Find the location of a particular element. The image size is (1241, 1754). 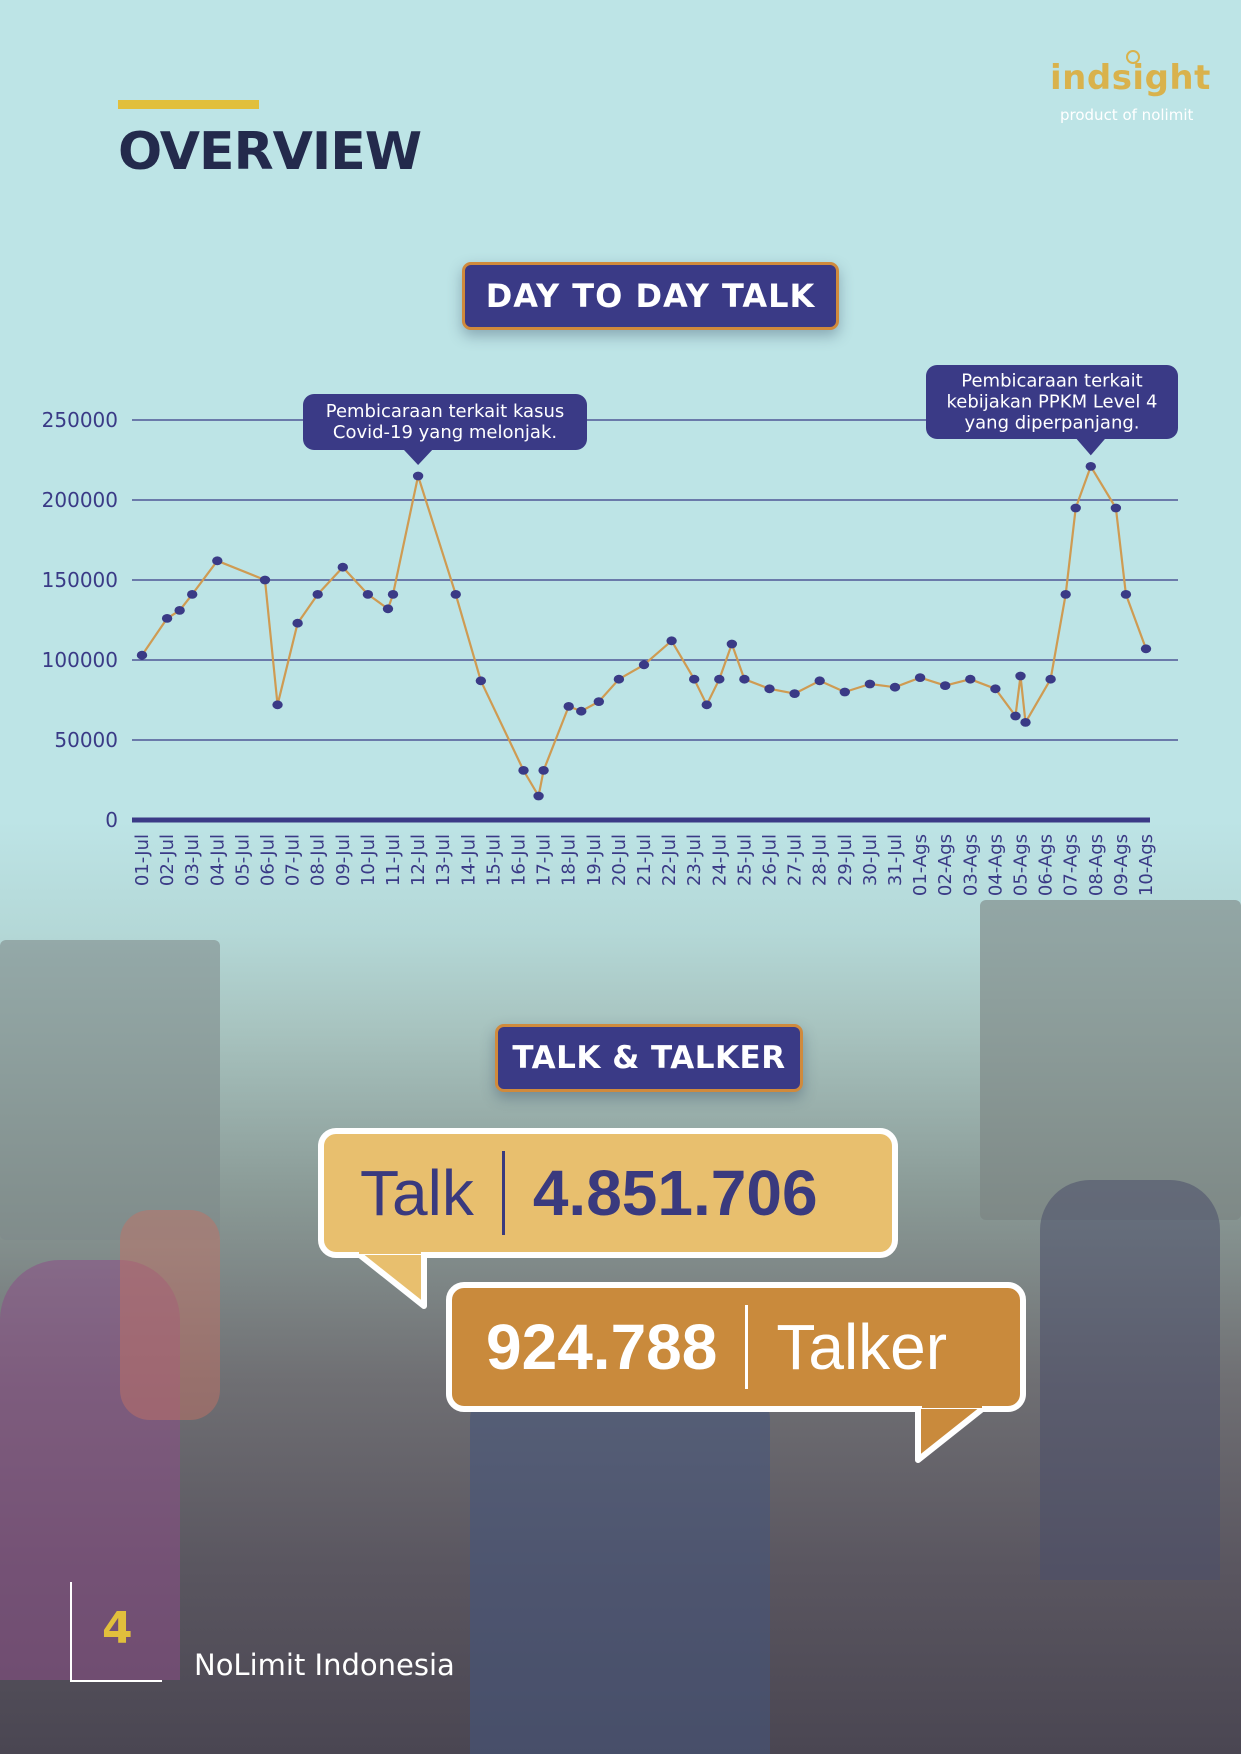

x-tick-label: 13-Jul is located at coordinates (443, 860).